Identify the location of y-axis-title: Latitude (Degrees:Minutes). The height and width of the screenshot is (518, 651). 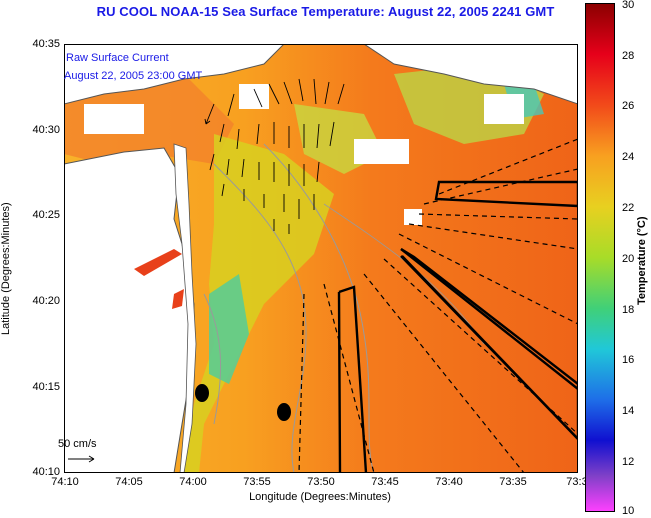
(6, 268).